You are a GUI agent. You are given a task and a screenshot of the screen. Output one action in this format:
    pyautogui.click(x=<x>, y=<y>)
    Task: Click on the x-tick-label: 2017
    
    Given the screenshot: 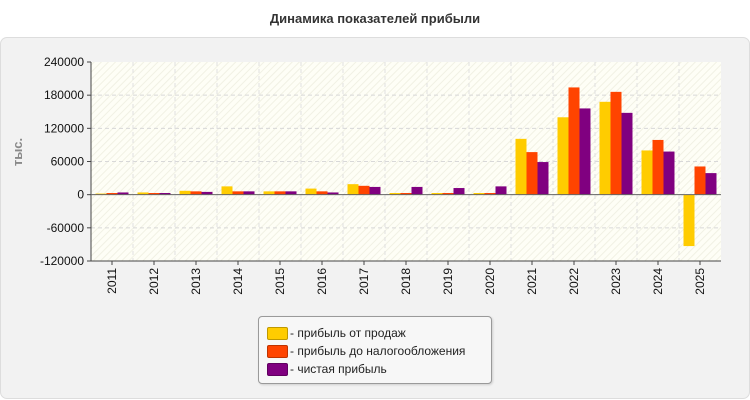 What is the action you would take?
    pyautogui.click(x=364, y=281)
    